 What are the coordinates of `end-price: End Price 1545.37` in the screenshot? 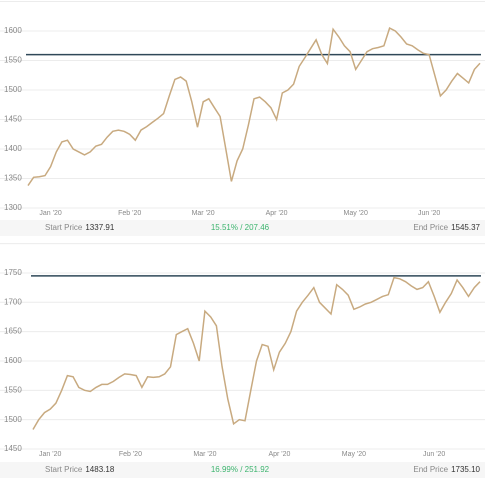 It's located at (446, 227).